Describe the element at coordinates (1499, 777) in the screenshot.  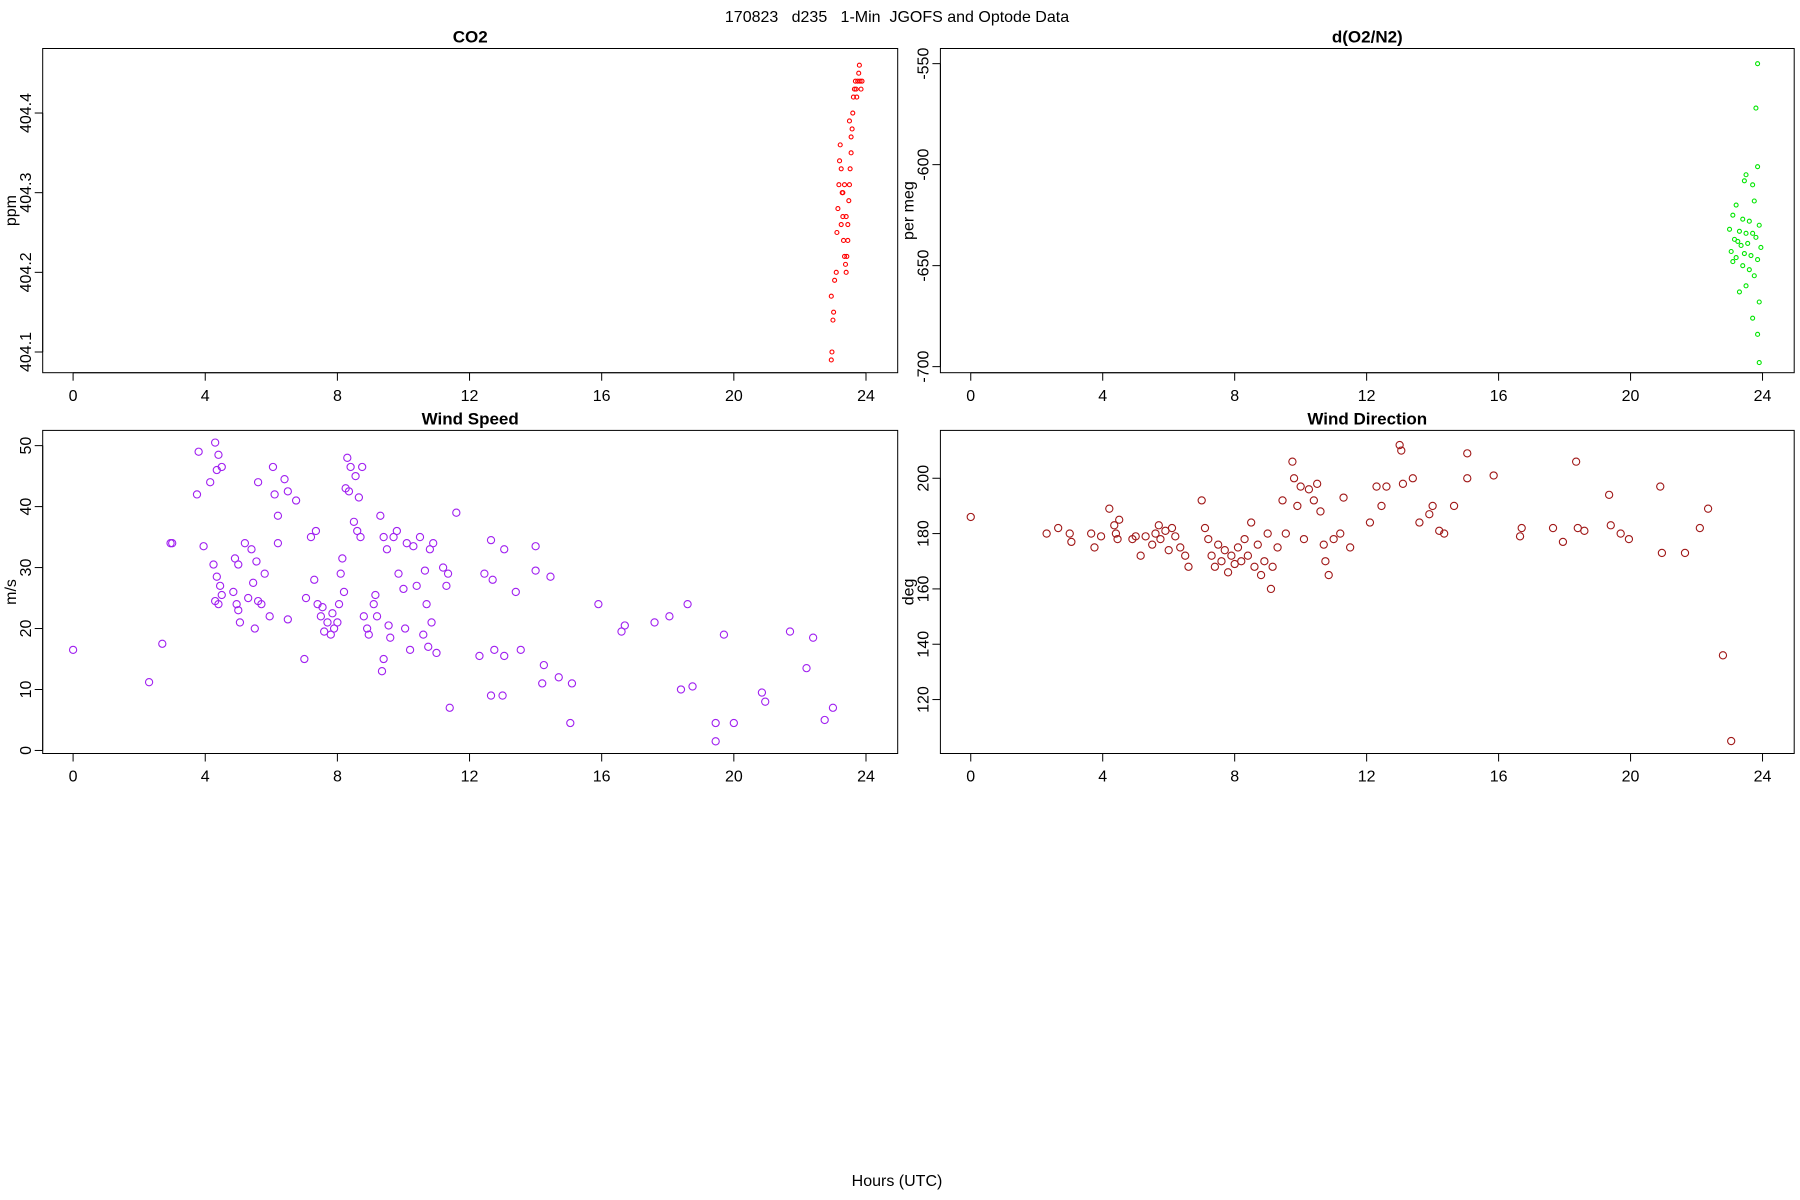
I see `x-tick-label: 16` at that location.